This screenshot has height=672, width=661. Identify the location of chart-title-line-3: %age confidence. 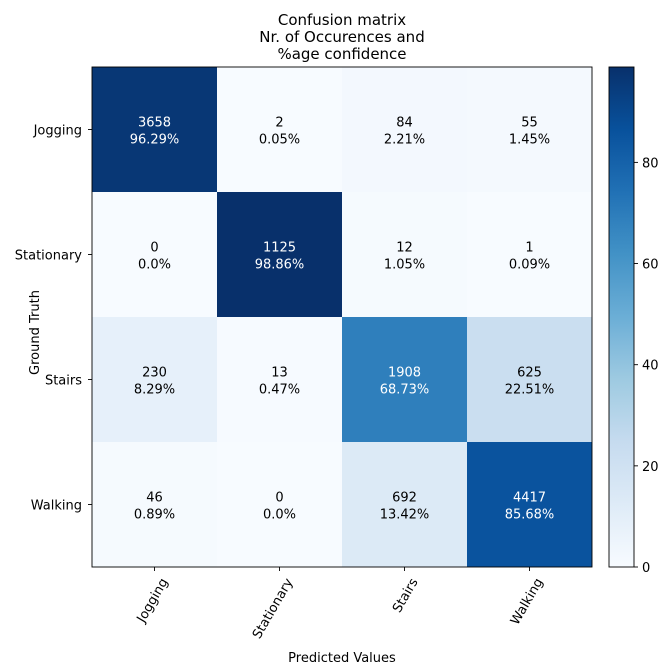
(342, 54).